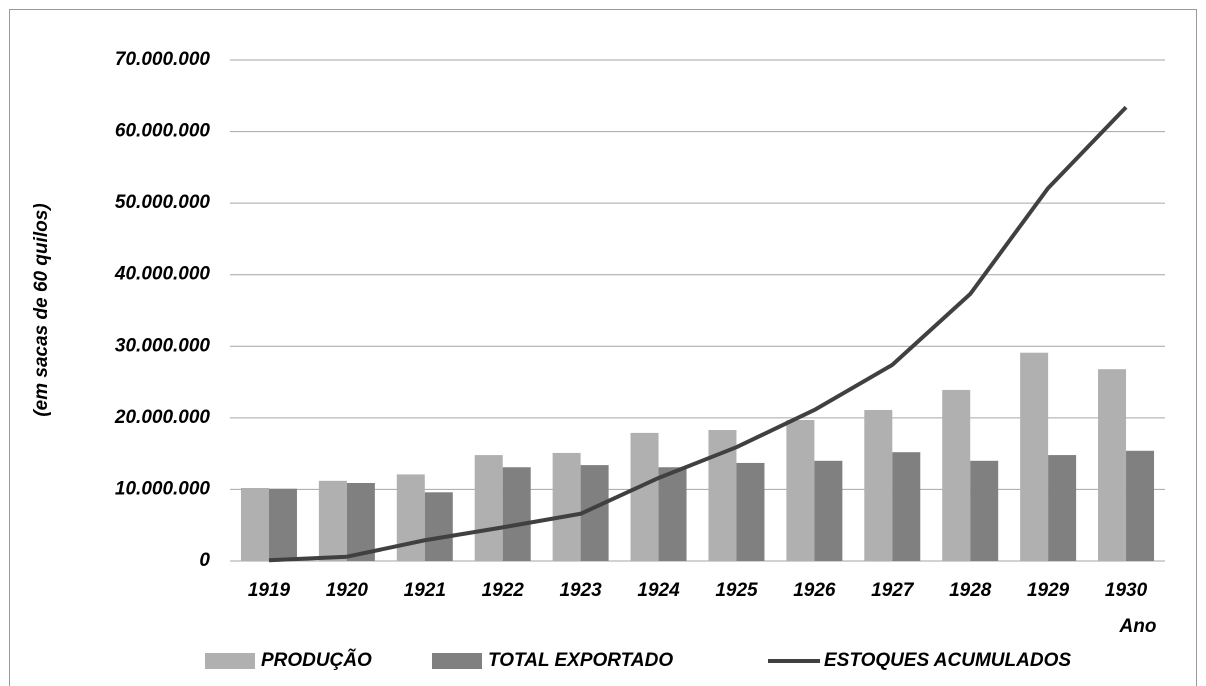 The width and height of the screenshot is (1206, 686). Describe the element at coordinates (347, 590) in the screenshot. I see `x-tick-label: 1920` at that location.